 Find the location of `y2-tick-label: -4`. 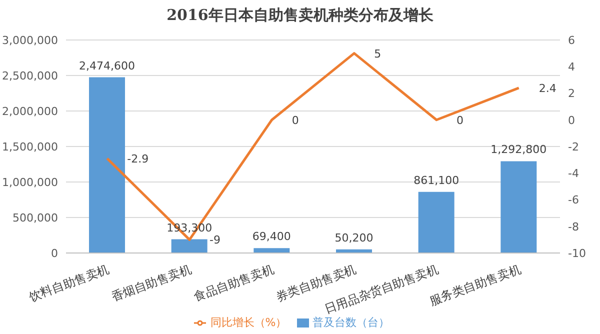

y2-tick-label: -4 is located at coordinates (573, 173).